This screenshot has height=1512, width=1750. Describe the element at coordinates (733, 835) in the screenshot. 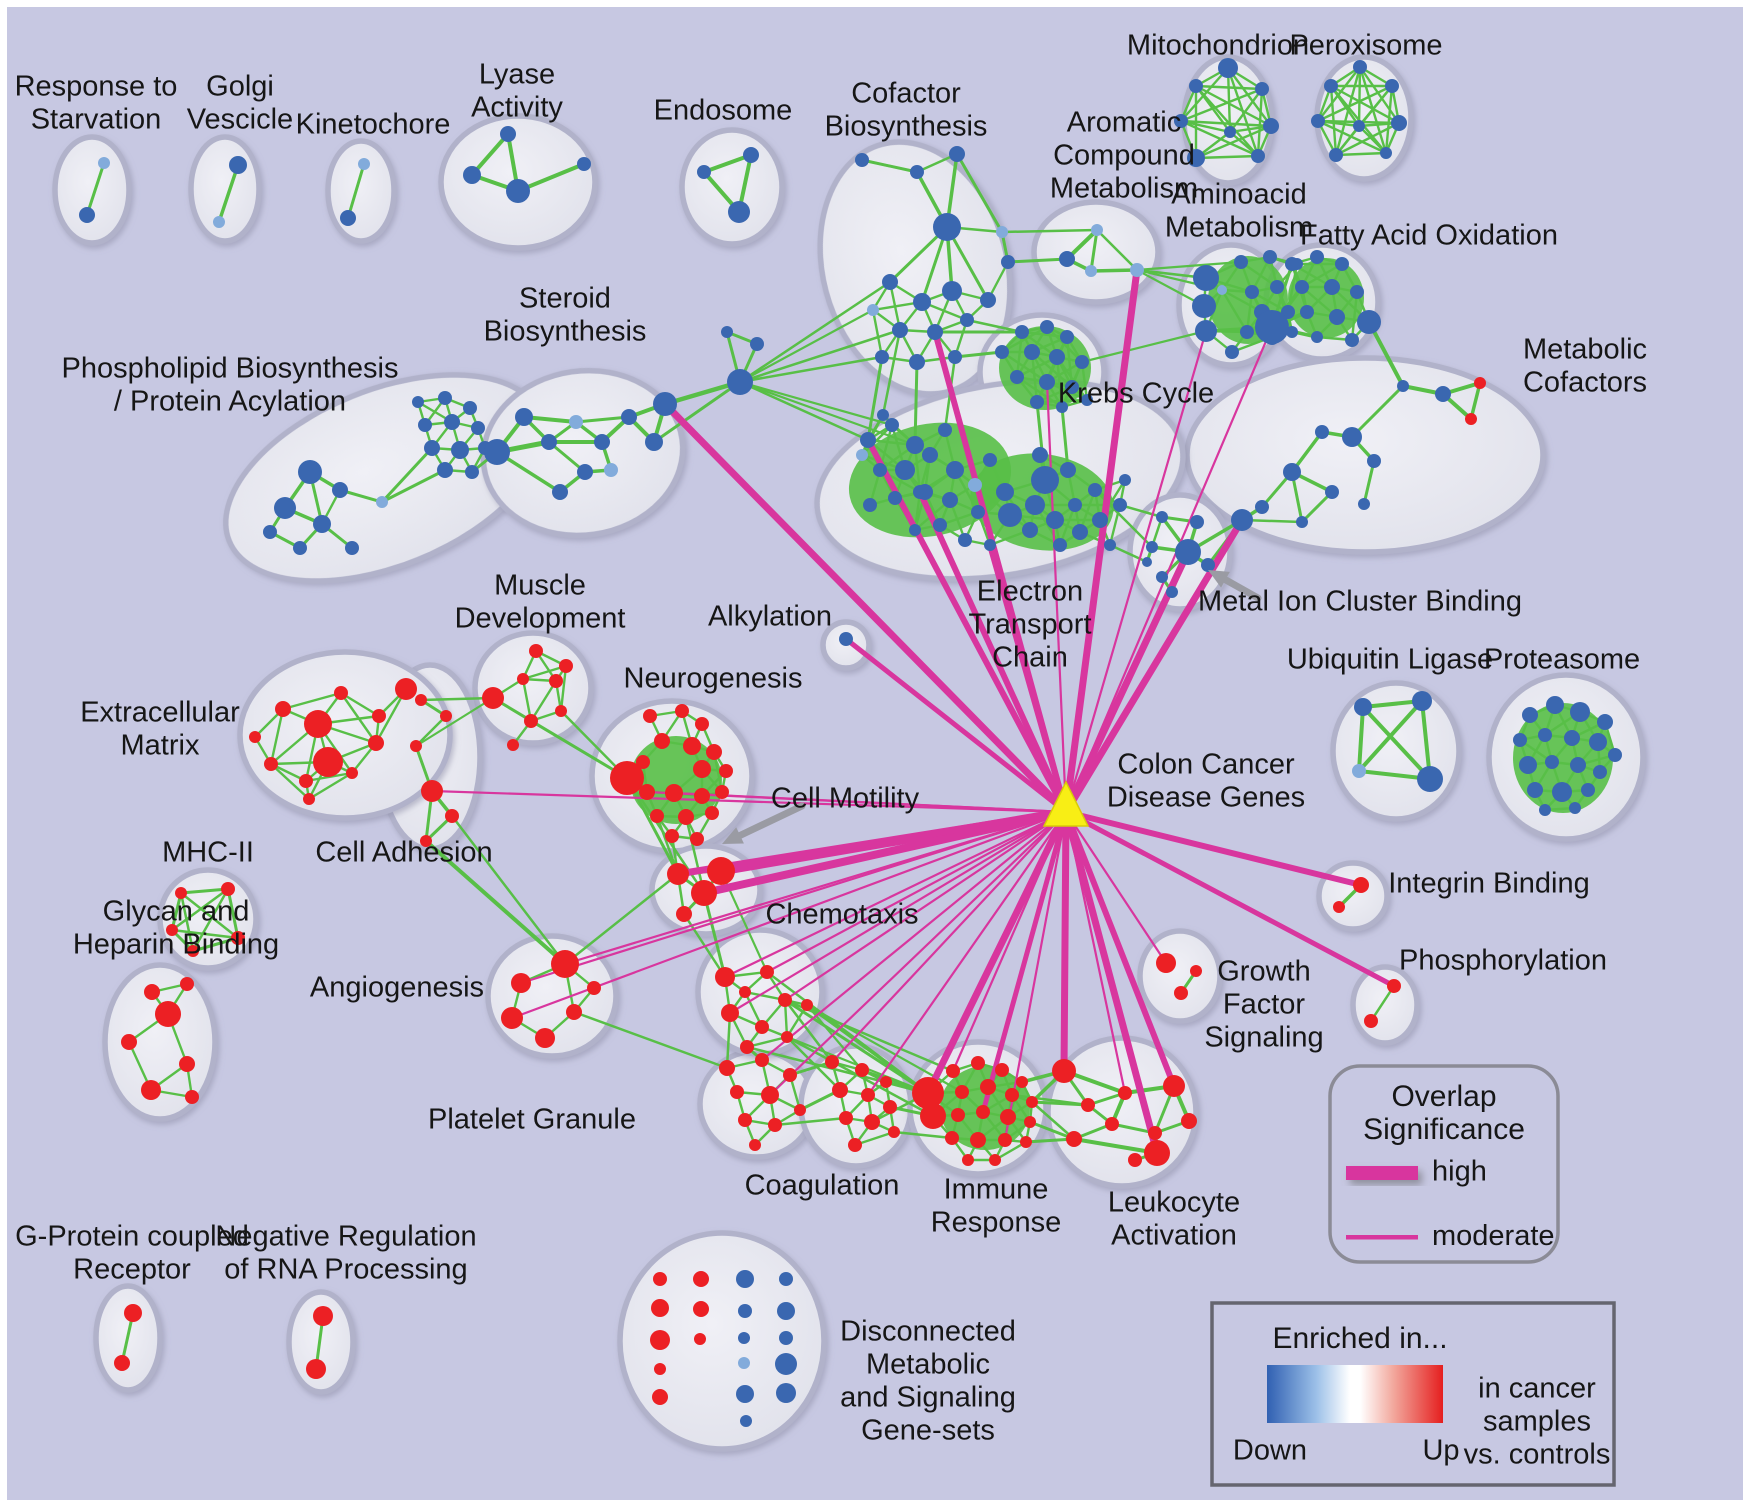

I see `cell-motility-pointer-arrow-icon` at that location.